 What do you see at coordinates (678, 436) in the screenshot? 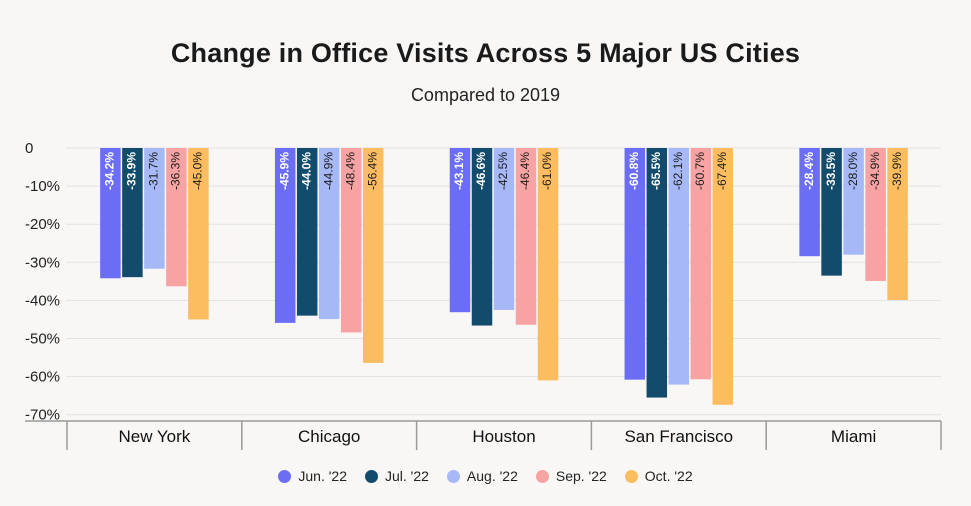
I see `x-category-label: San Francisco` at bounding box center [678, 436].